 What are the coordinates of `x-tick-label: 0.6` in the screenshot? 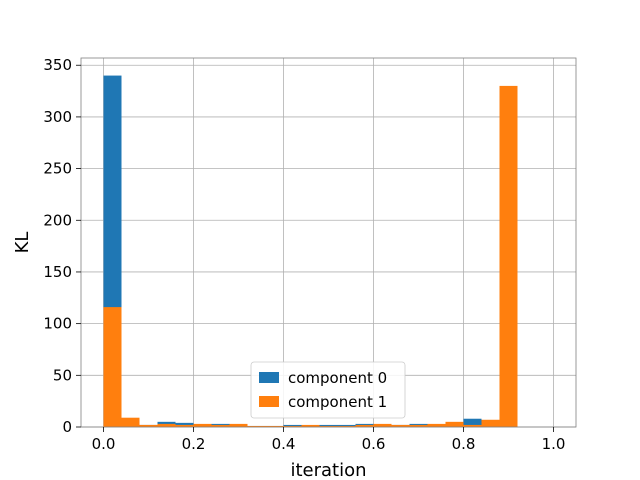 It's located at (374, 444).